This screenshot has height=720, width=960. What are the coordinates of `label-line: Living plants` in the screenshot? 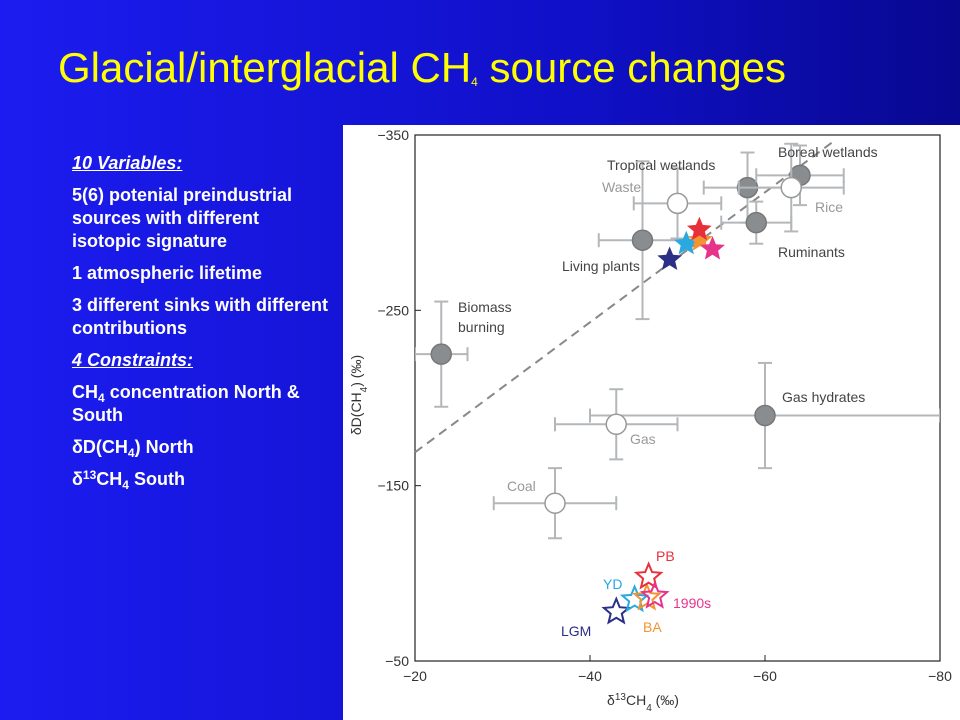 It's located at (601, 266).